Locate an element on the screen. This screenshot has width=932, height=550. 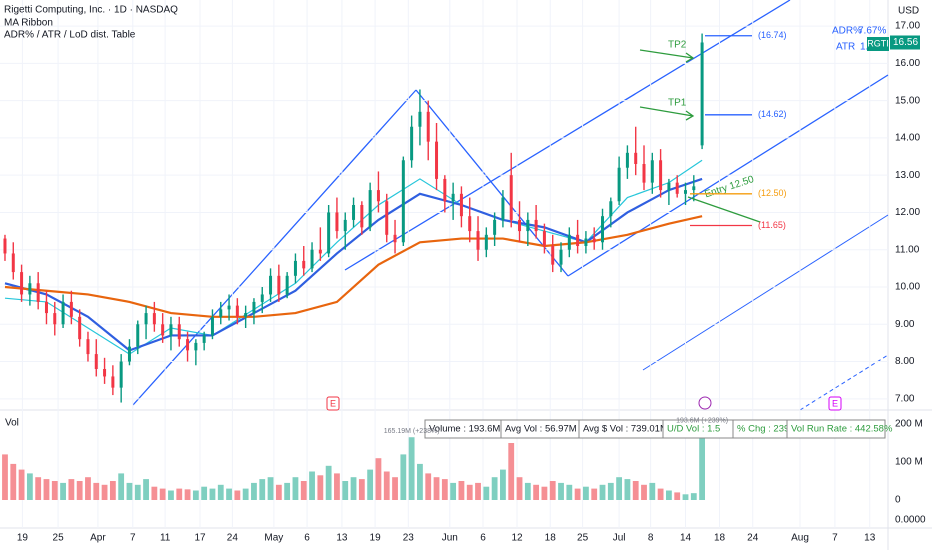
volume-tick-label: 200 M is located at coordinates (909, 424).